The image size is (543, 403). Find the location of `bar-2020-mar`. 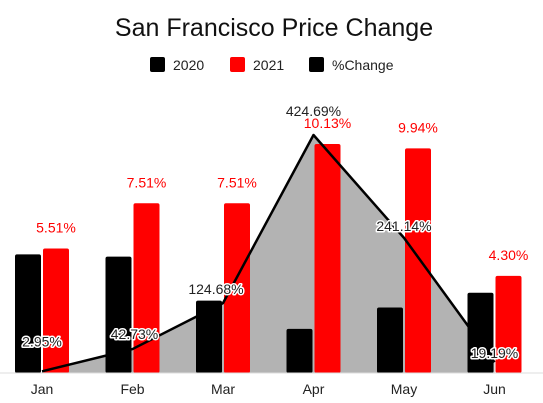

bar-2020-mar is located at coordinates (209, 336).